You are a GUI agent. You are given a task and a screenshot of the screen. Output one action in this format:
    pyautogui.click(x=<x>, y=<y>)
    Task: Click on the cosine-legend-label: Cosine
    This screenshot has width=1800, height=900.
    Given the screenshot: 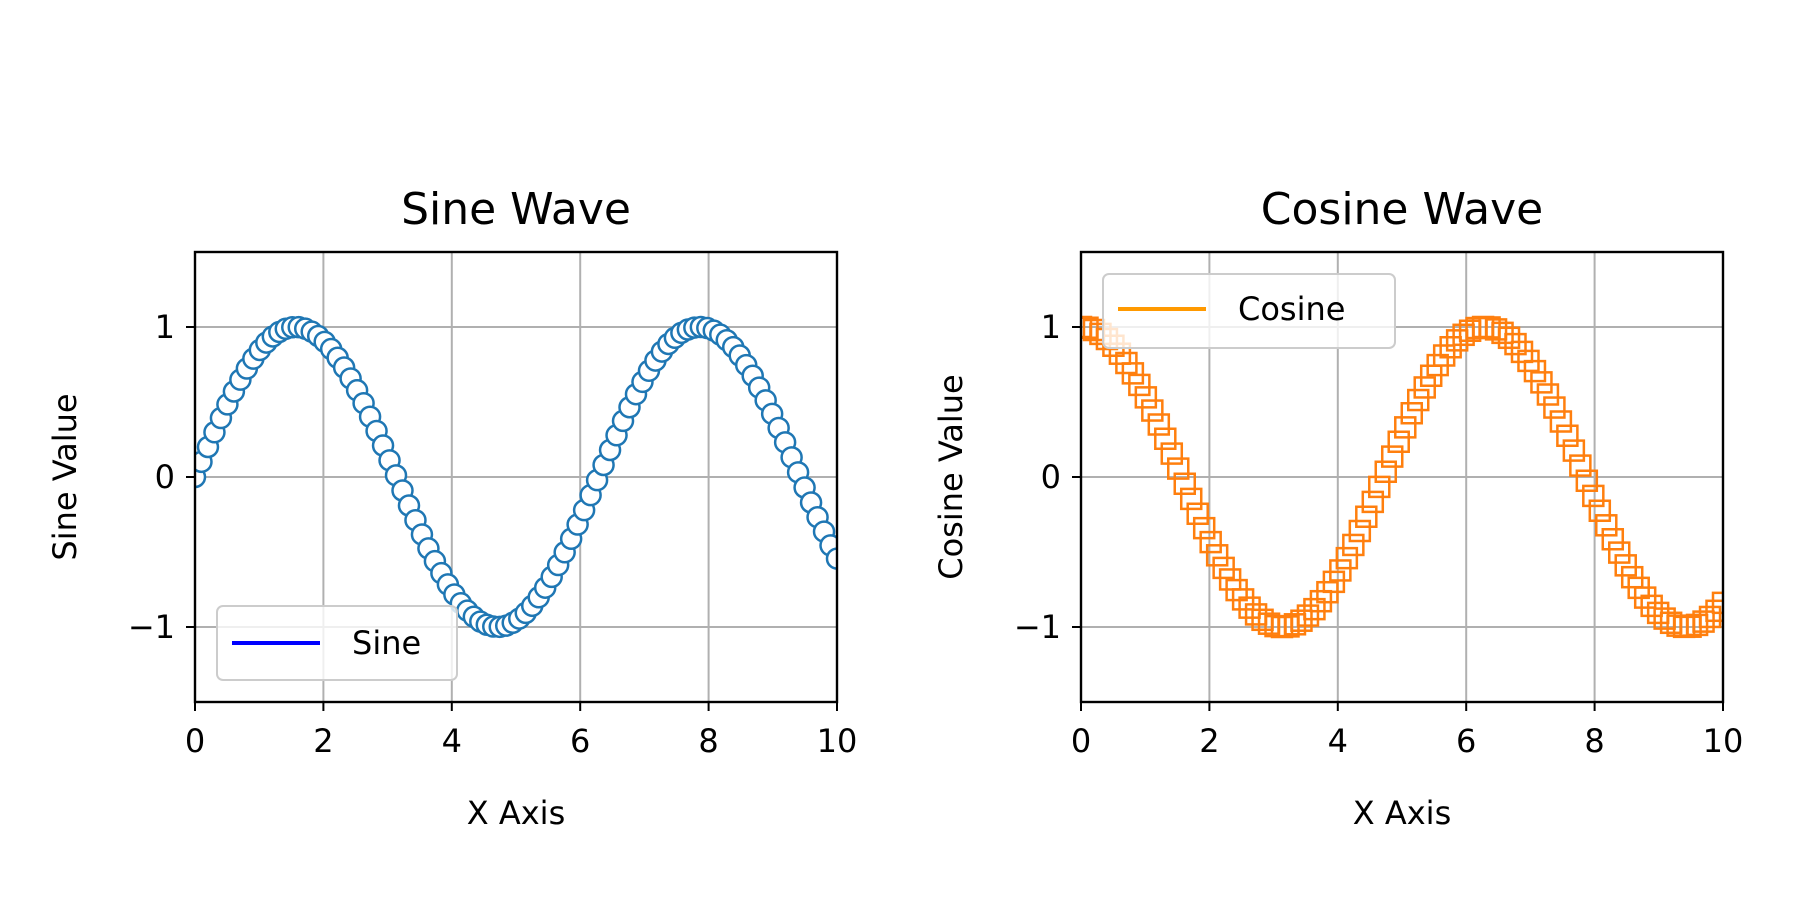 What is the action you would take?
    pyautogui.click(x=1291, y=309)
    